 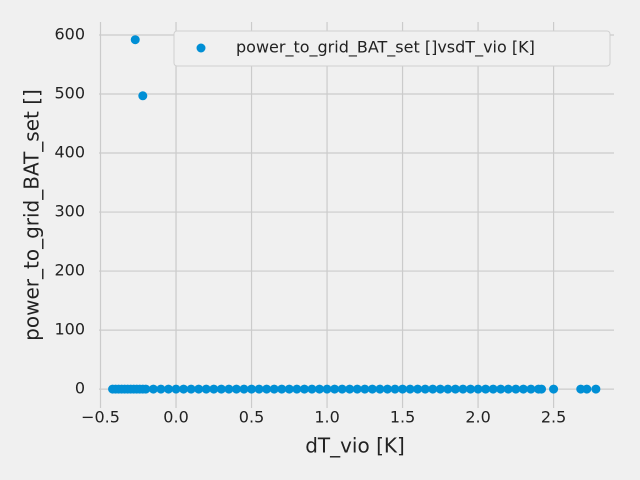 I want to click on x-tick-label: 1.5, so click(x=402, y=417).